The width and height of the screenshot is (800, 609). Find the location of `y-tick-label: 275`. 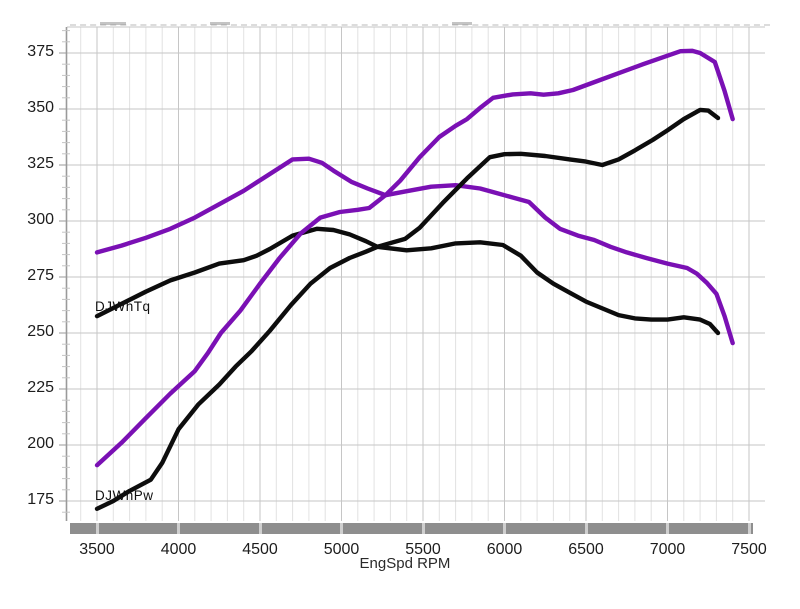

y-tick-label: 275 is located at coordinates (40, 275).